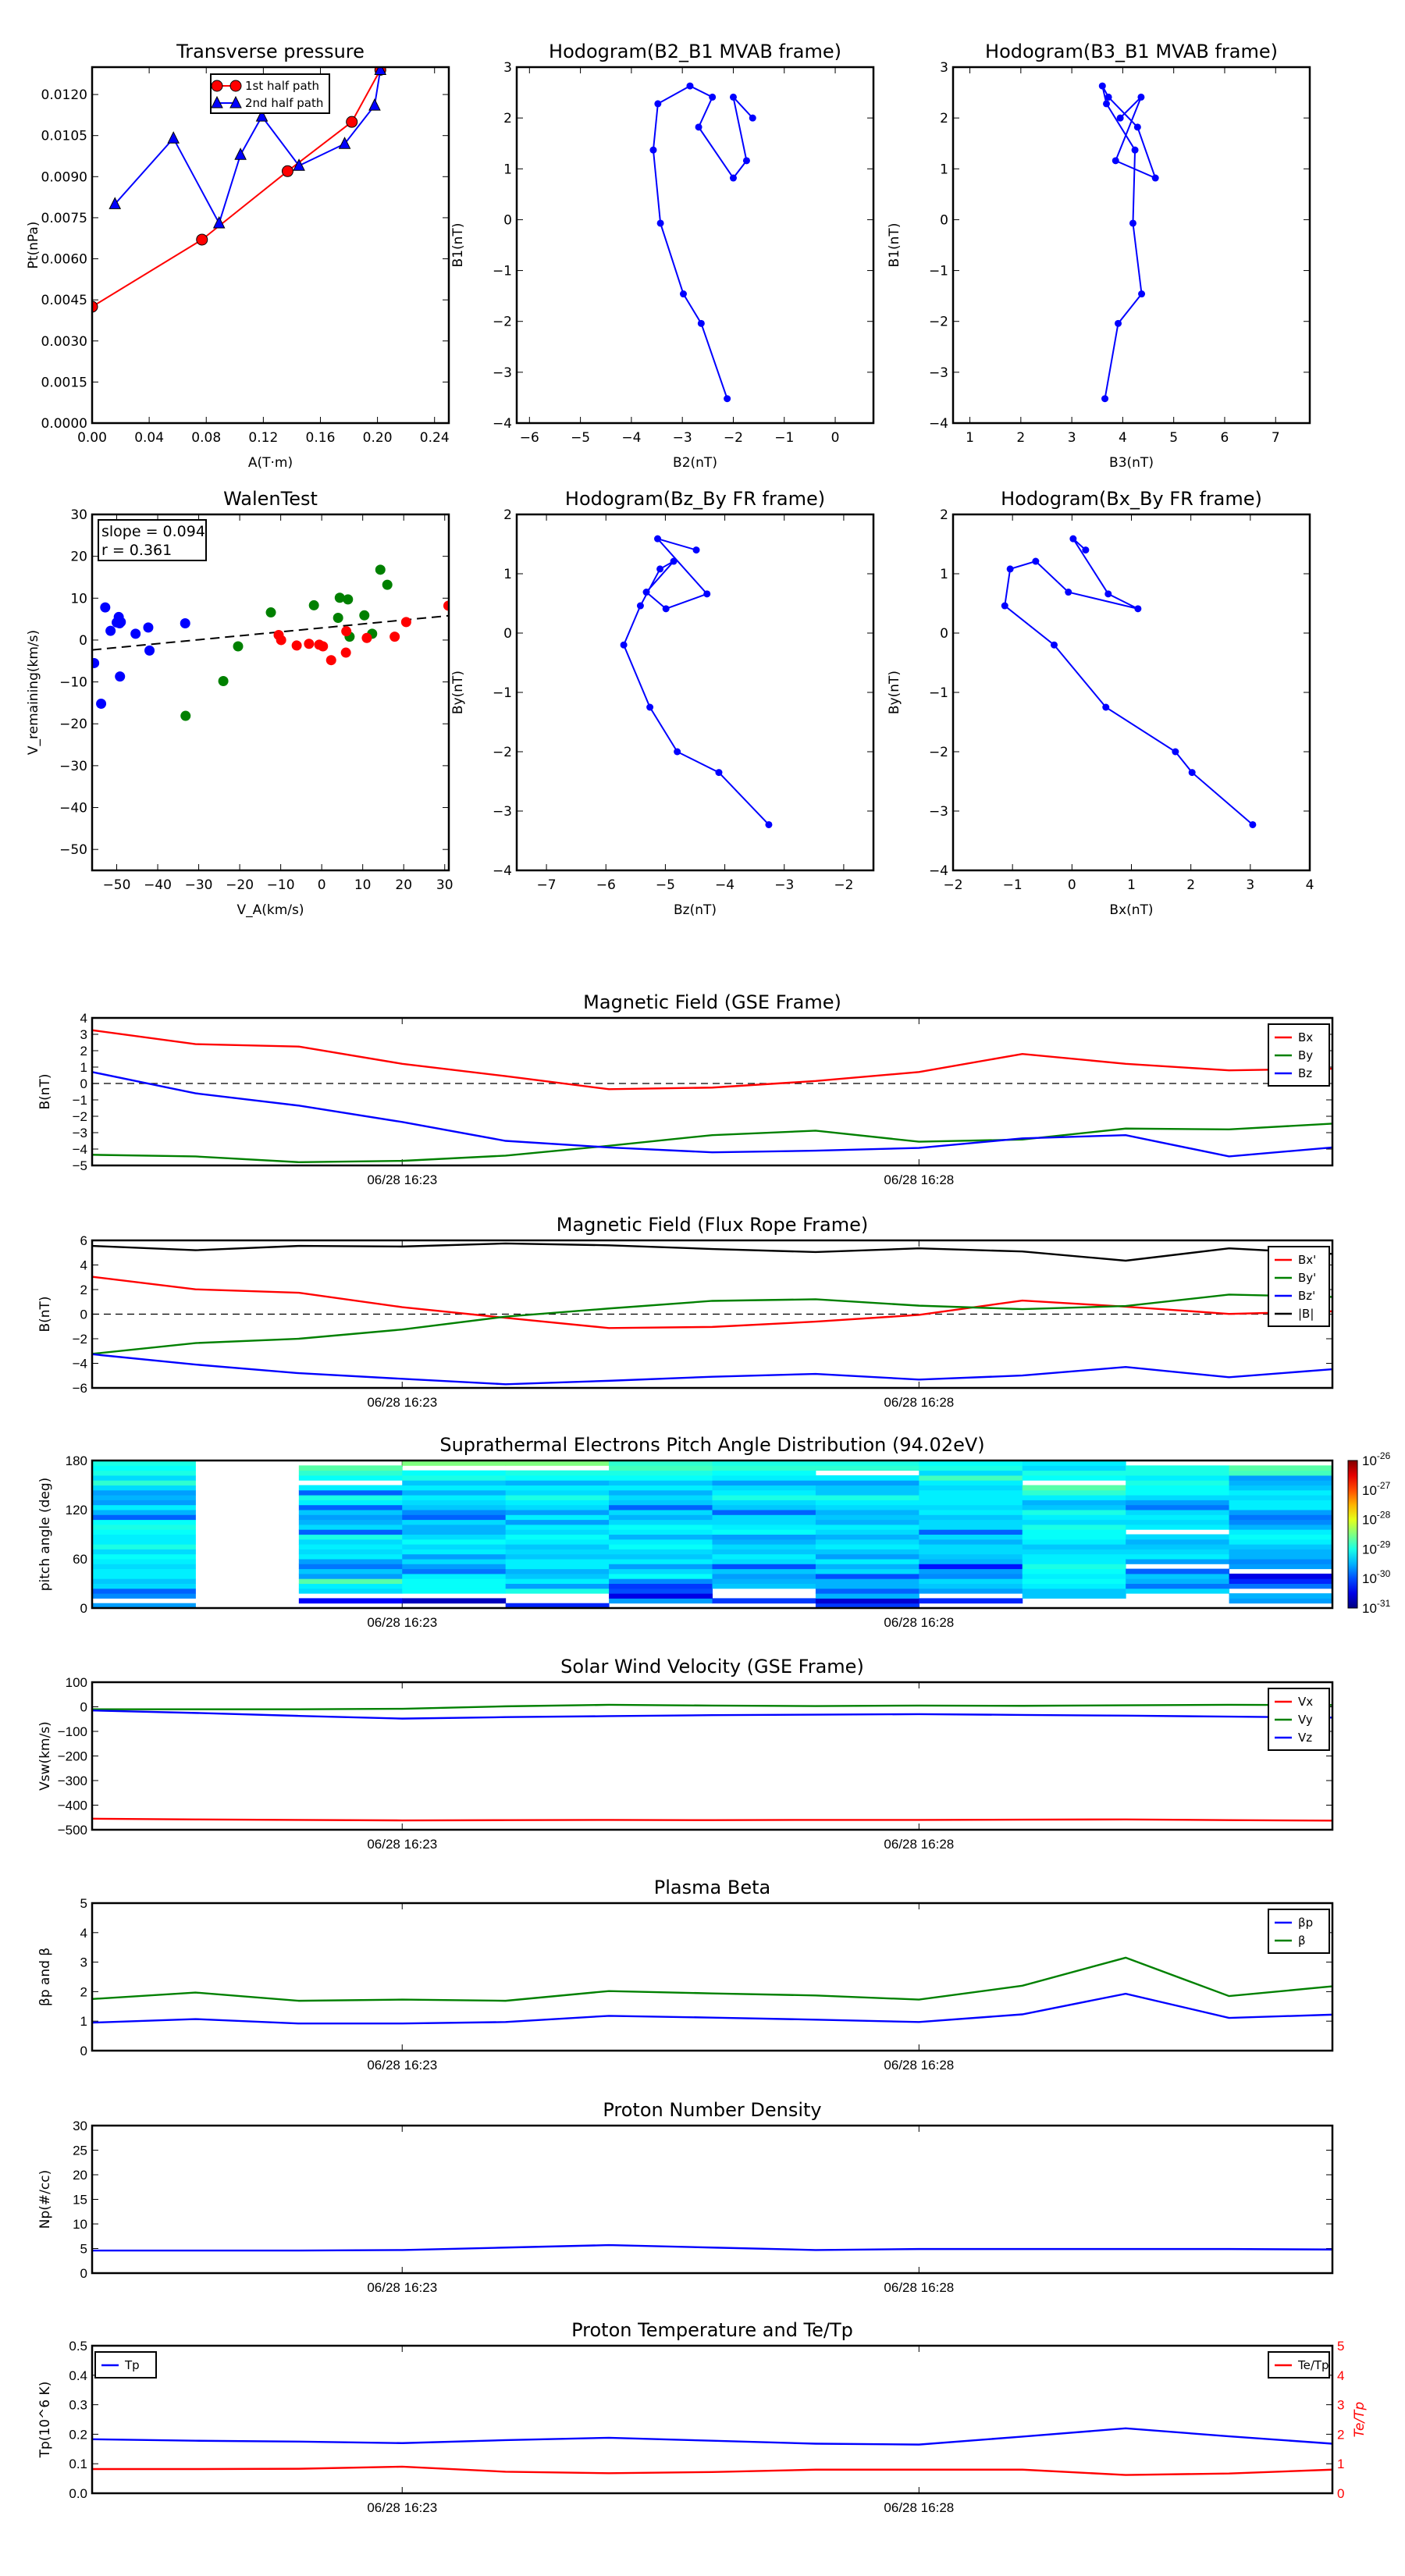 This screenshot has height=2576, width=1405. What do you see at coordinates (712, 1979) in the screenshot?
I see `series-line-` at bounding box center [712, 1979].